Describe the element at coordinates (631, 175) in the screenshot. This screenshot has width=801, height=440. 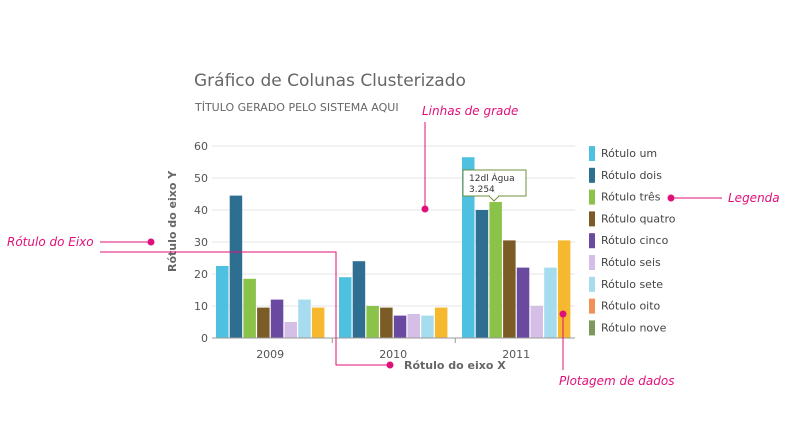
I see `legend-entry-label: Rótulo dois` at that location.